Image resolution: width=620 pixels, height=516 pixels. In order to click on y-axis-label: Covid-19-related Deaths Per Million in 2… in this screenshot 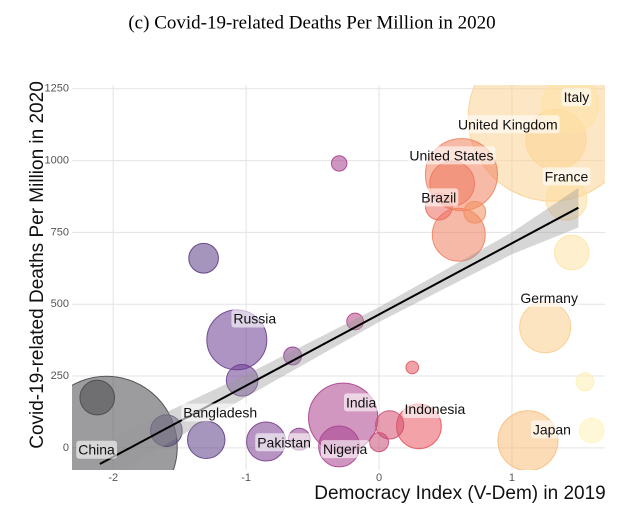, I will do `click(37, 265)`.